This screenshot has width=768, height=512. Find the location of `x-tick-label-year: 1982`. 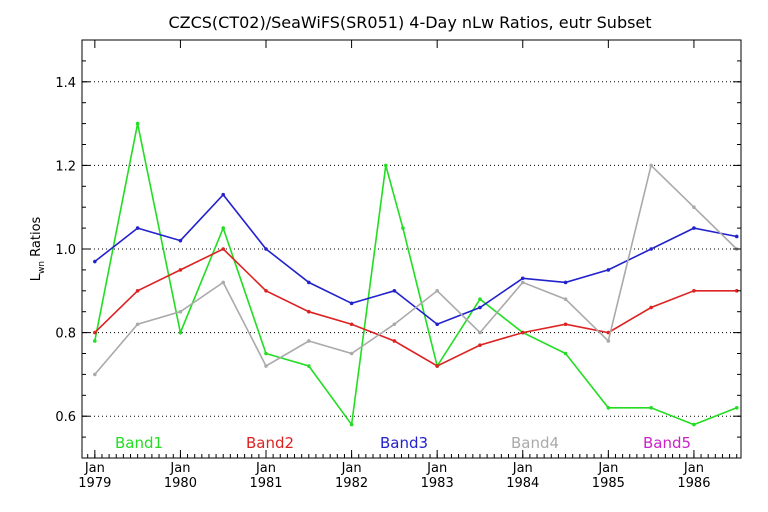

x-tick-label-year: 1982 is located at coordinates (351, 483).